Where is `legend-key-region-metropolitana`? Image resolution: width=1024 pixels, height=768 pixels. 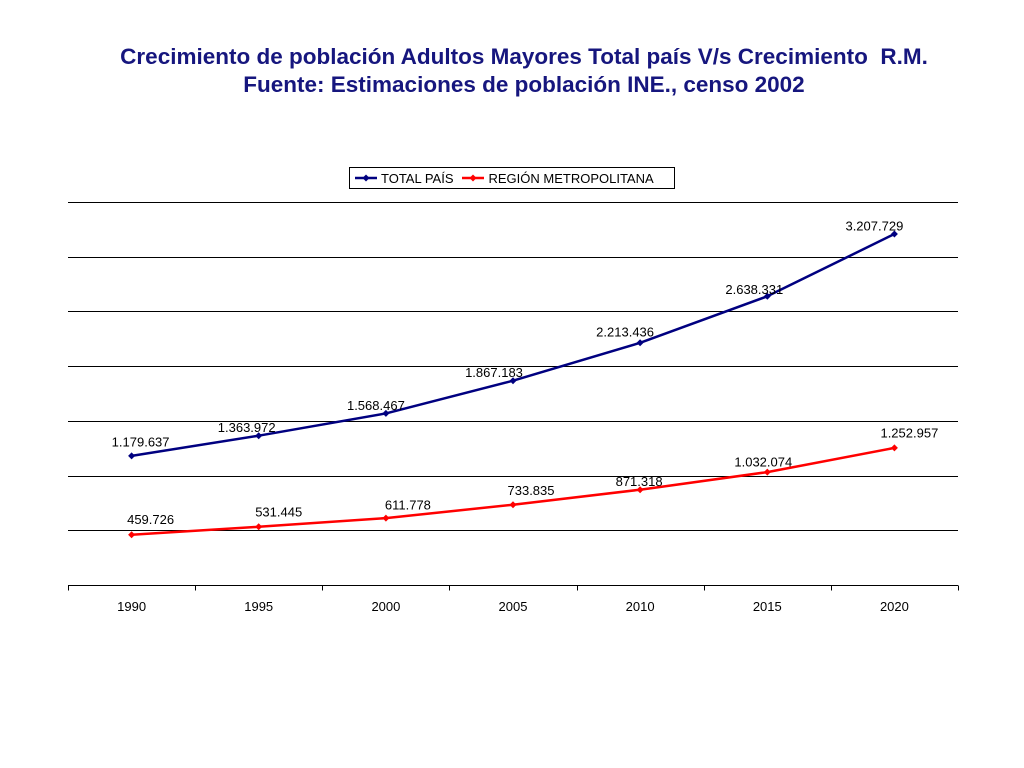 legend-key-region-metropolitana is located at coordinates (473, 178).